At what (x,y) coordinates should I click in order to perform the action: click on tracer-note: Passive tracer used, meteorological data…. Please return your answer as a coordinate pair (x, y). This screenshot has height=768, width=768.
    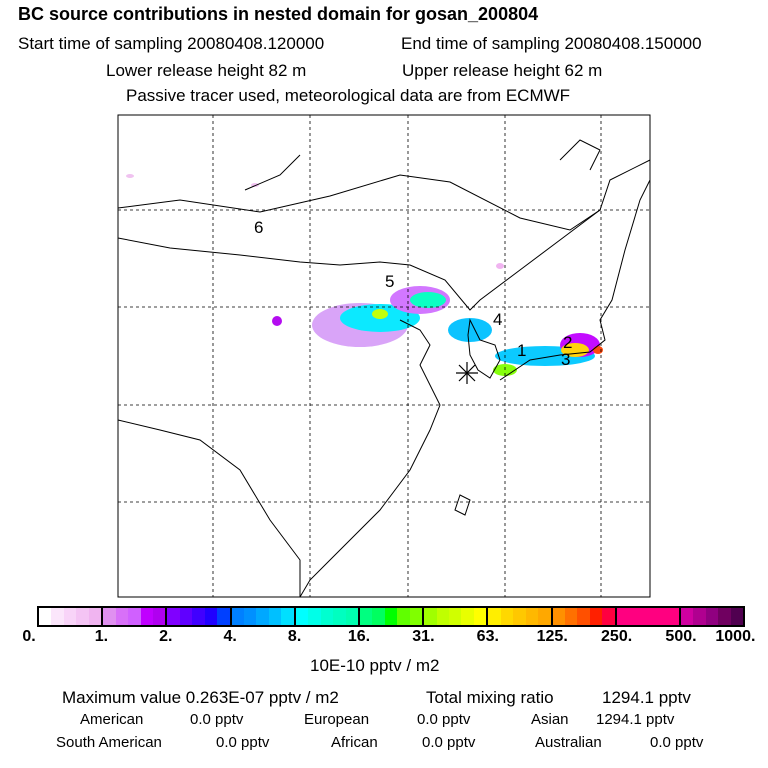
    Looking at the image, I should click on (348, 95).